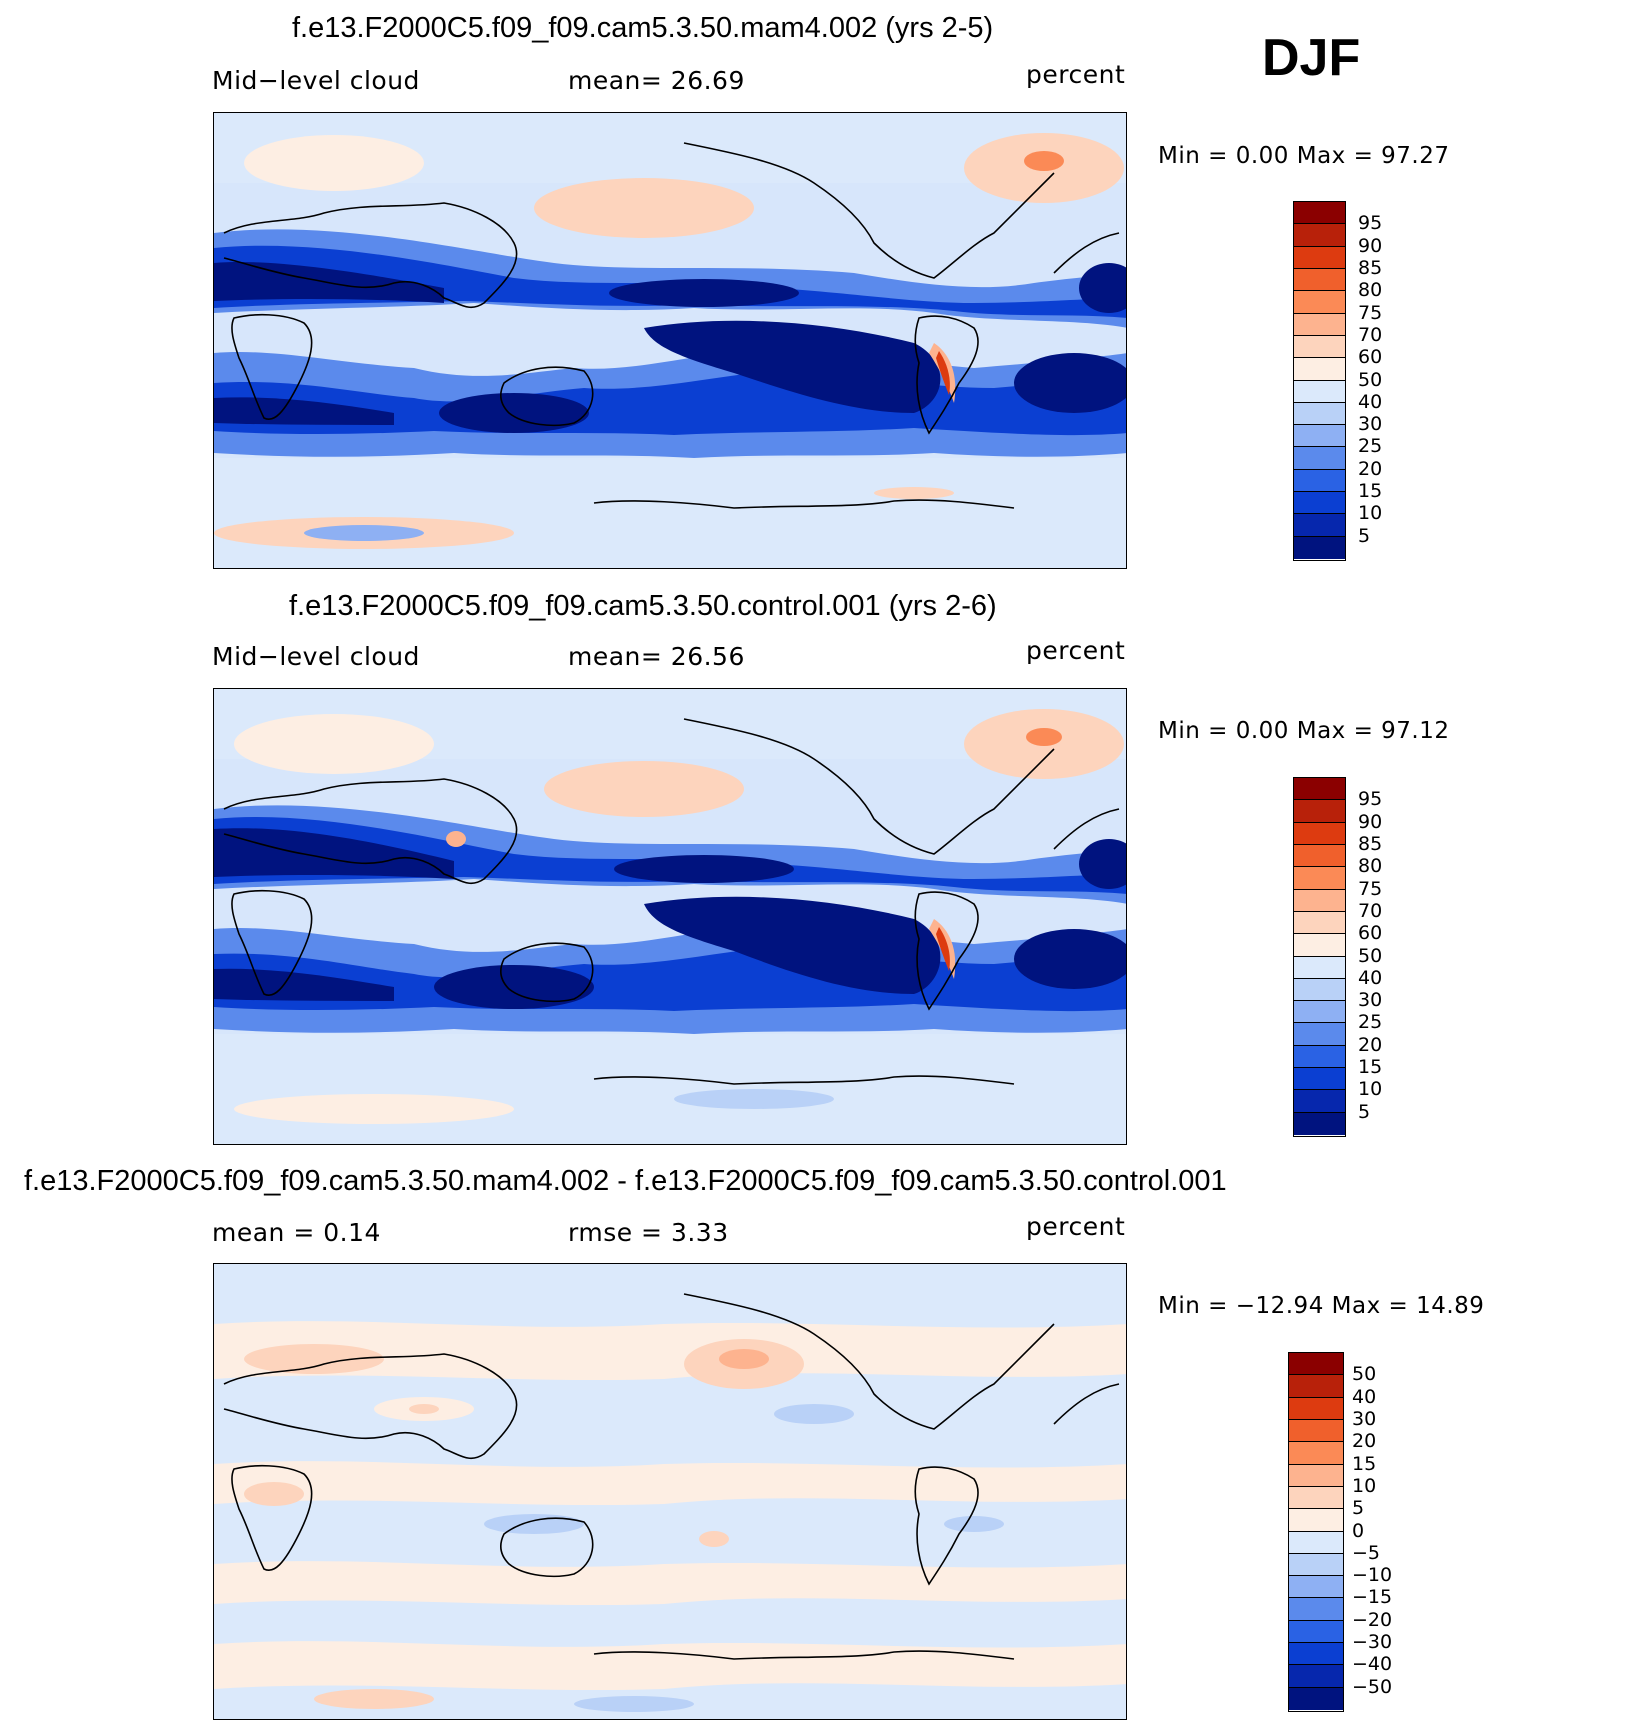 This screenshot has height=1730, width=1633. What do you see at coordinates (1370, 312) in the screenshot?
I see `colorbar-tick-label: 75` at bounding box center [1370, 312].